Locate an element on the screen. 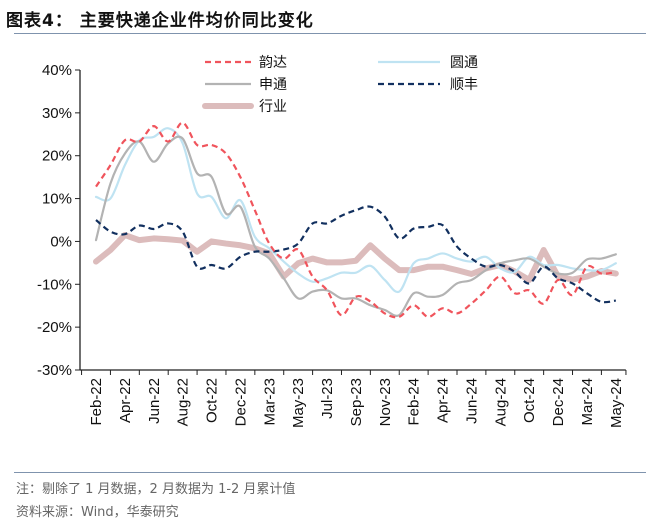 This screenshot has width=660, height=528. x-tick-label: Feb-22 is located at coordinates (96, 402).